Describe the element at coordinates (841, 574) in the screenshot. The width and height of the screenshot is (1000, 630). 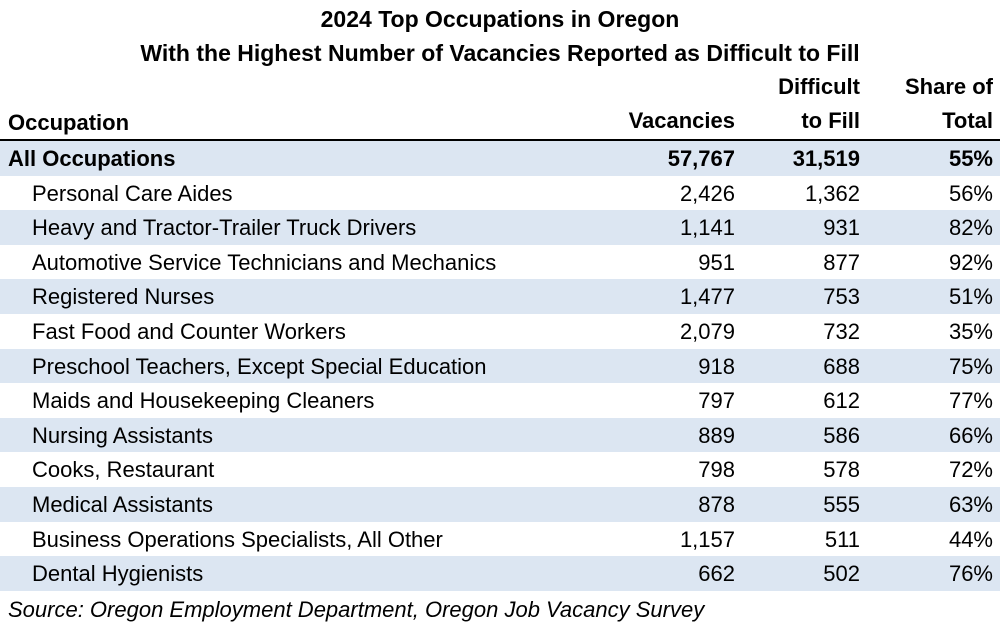
I see `difficult-cell: 502` at that location.